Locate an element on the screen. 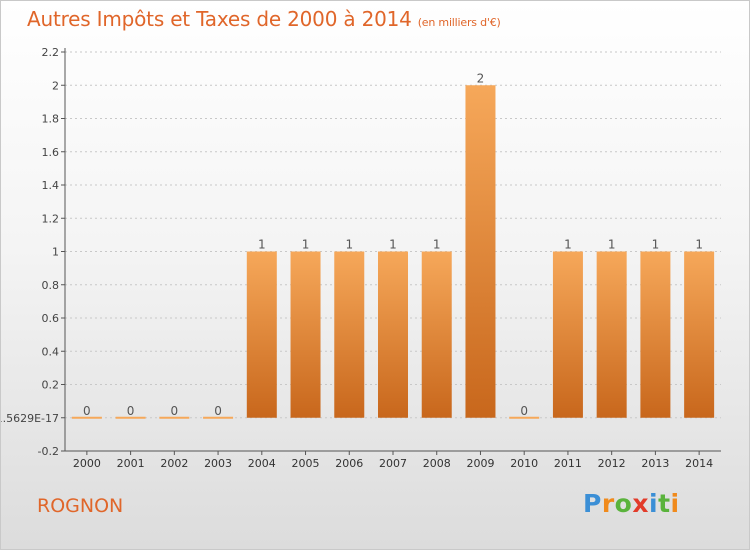 The width and height of the screenshot is (750, 550). x-tick-label-2005: 2005 is located at coordinates (306, 463).